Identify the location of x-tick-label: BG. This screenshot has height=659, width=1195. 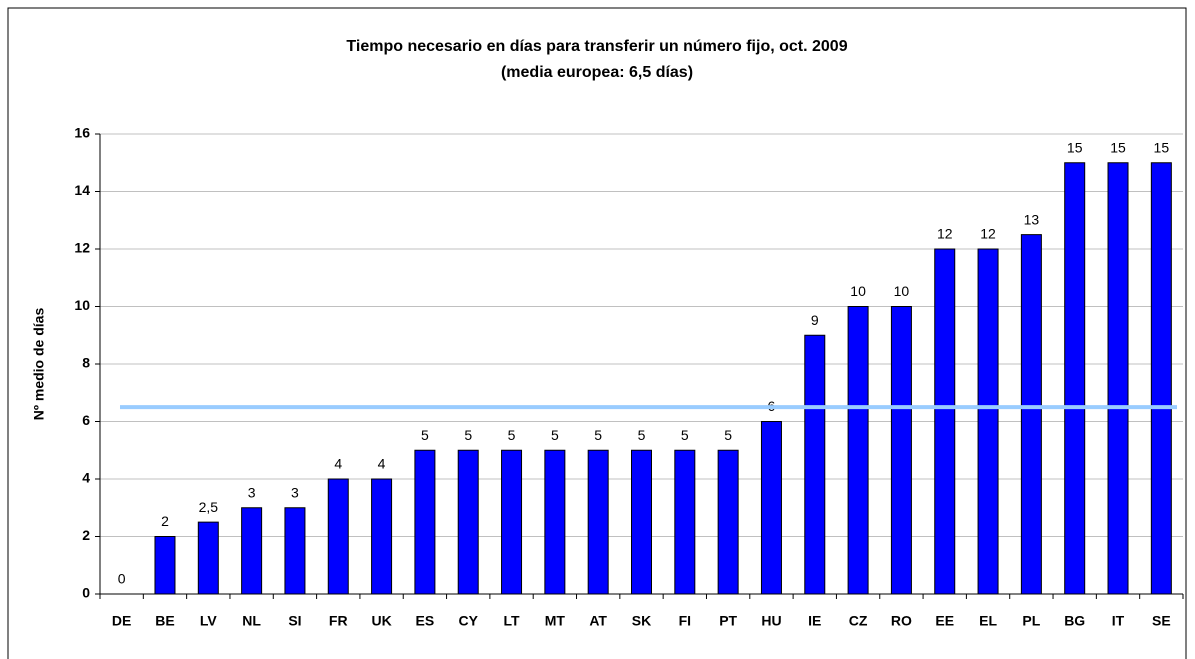
(1074, 621).